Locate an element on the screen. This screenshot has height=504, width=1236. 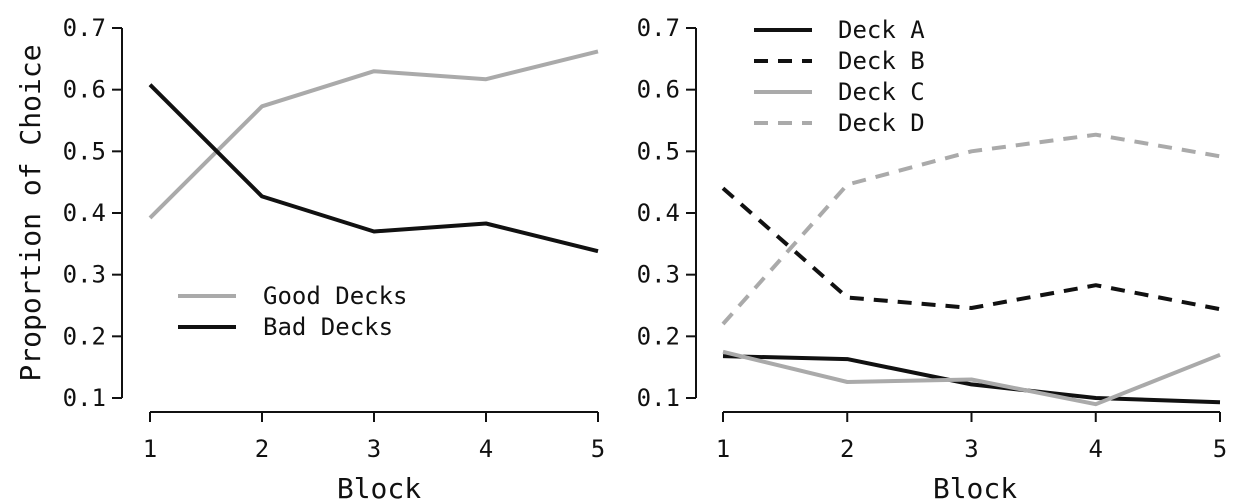
series-line-deck-b is located at coordinates (971, 249).